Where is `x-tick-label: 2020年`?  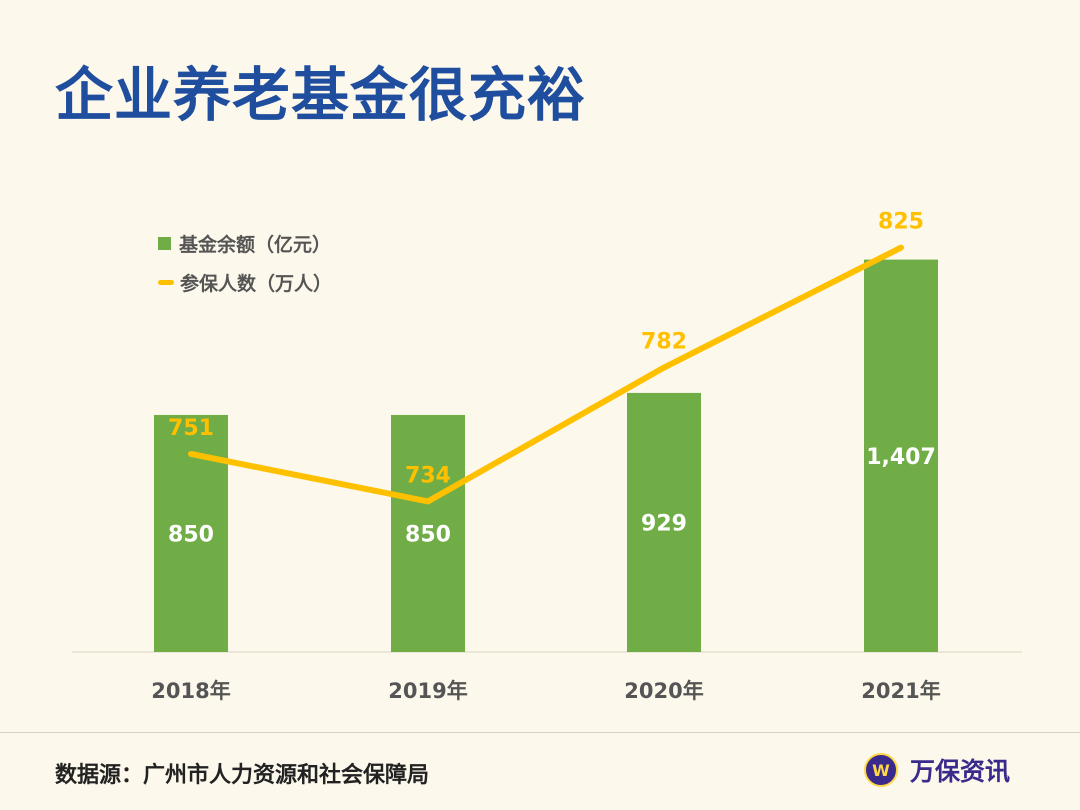 x-tick-label: 2020年 is located at coordinates (663, 691).